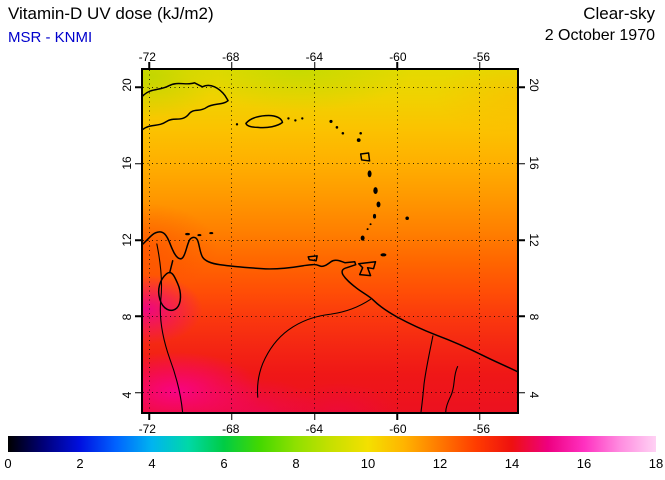  What do you see at coordinates (169, 291) in the screenshot?
I see `lake-maracaibo` at bounding box center [169, 291].